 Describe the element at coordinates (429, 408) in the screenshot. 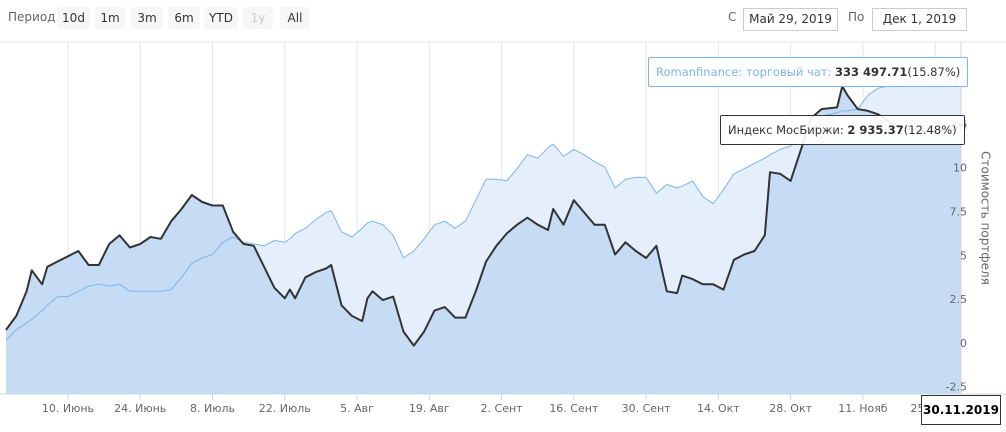

I see `x-tick-label: 19. Авг` at that location.